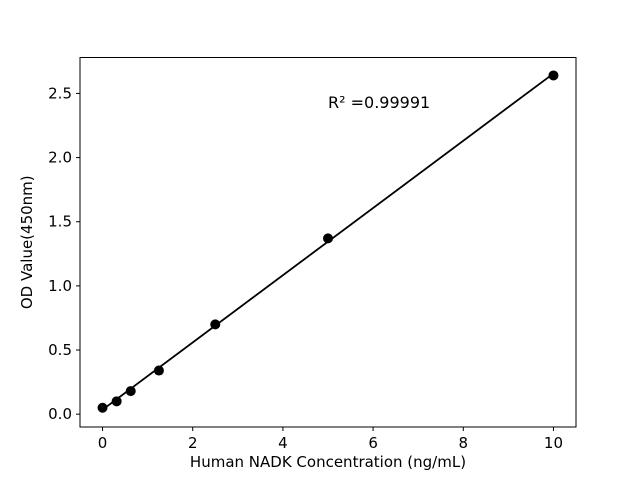  Describe the element at coordinates (283, 443) in the screenshot. I see `x-tick-label: 4` at that location.